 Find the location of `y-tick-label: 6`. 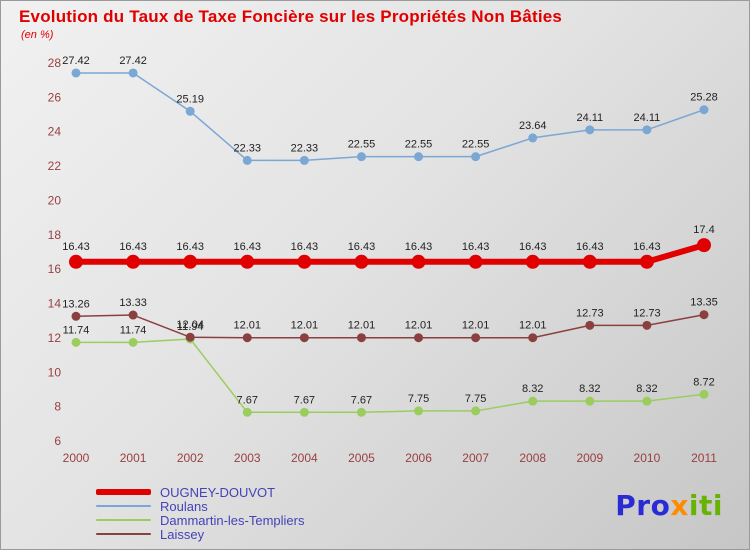

y-tick-label: 6 is located at coordinates (57, 441).